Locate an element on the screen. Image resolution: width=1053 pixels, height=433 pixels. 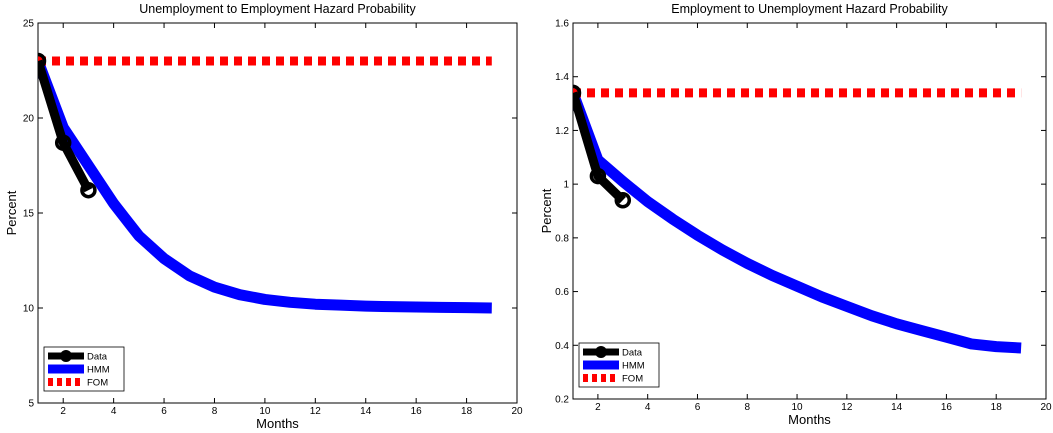
y-tick-label: 1.2 is located at coordinates (562, 131).